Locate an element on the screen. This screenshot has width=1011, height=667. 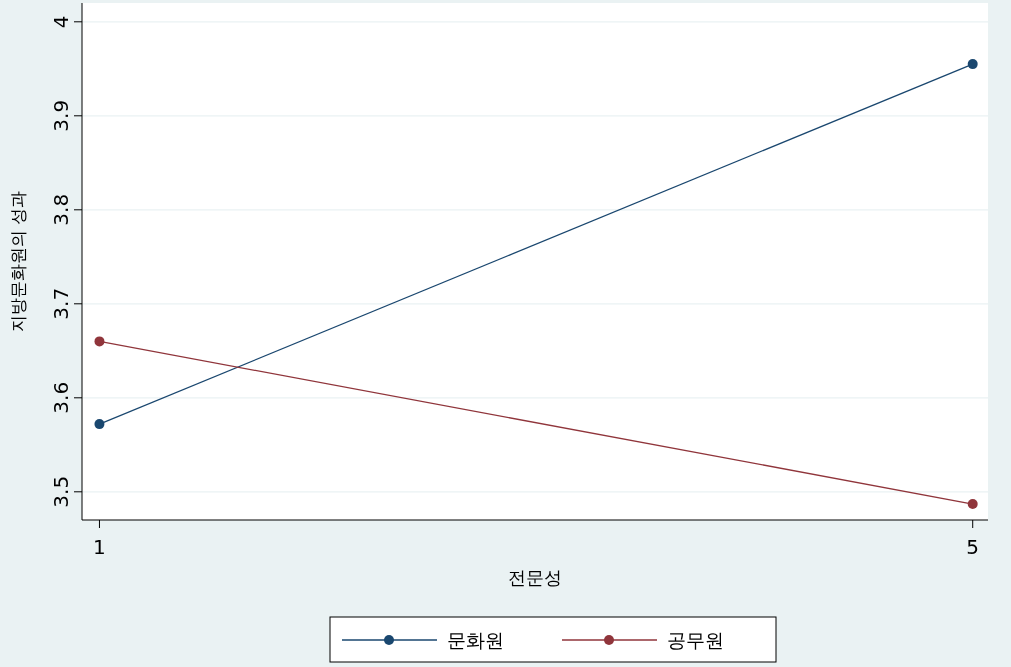
y-tick-label: 3.7 is located at coordinates (61, 303).